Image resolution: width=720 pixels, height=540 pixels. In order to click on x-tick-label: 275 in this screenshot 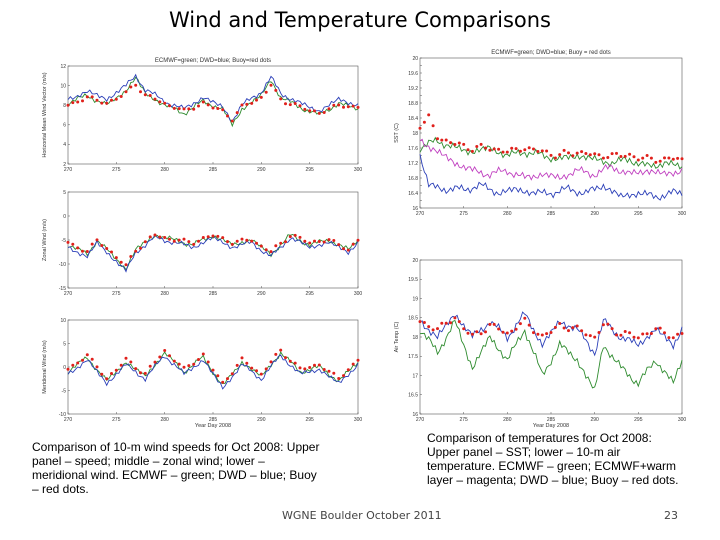, I will do `click(463, 214)`.